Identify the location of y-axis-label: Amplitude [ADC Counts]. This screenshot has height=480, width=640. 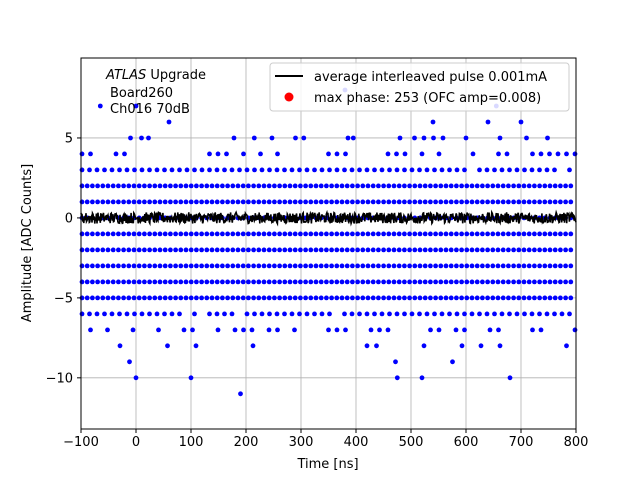
(27, 243).